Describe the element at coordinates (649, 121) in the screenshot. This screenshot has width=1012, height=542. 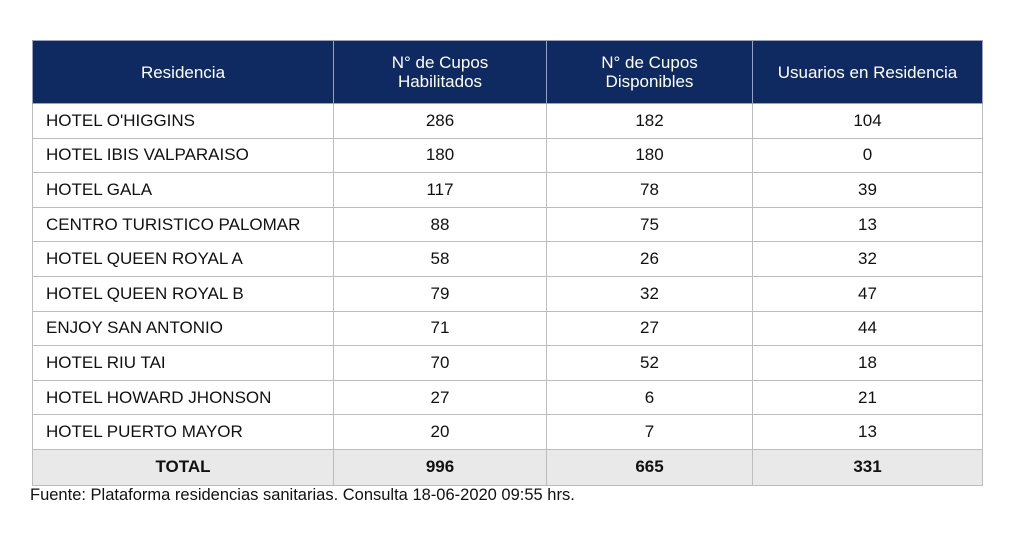
I see `cell-cupos-disponibles: 182` at that location.